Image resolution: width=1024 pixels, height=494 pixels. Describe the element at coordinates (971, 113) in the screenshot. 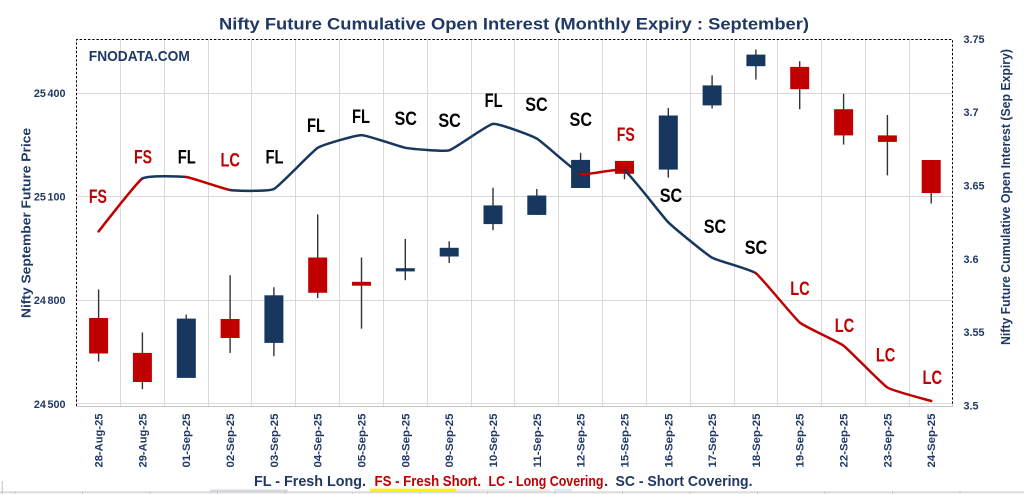

I see `svg-text: 3.7` at that location.